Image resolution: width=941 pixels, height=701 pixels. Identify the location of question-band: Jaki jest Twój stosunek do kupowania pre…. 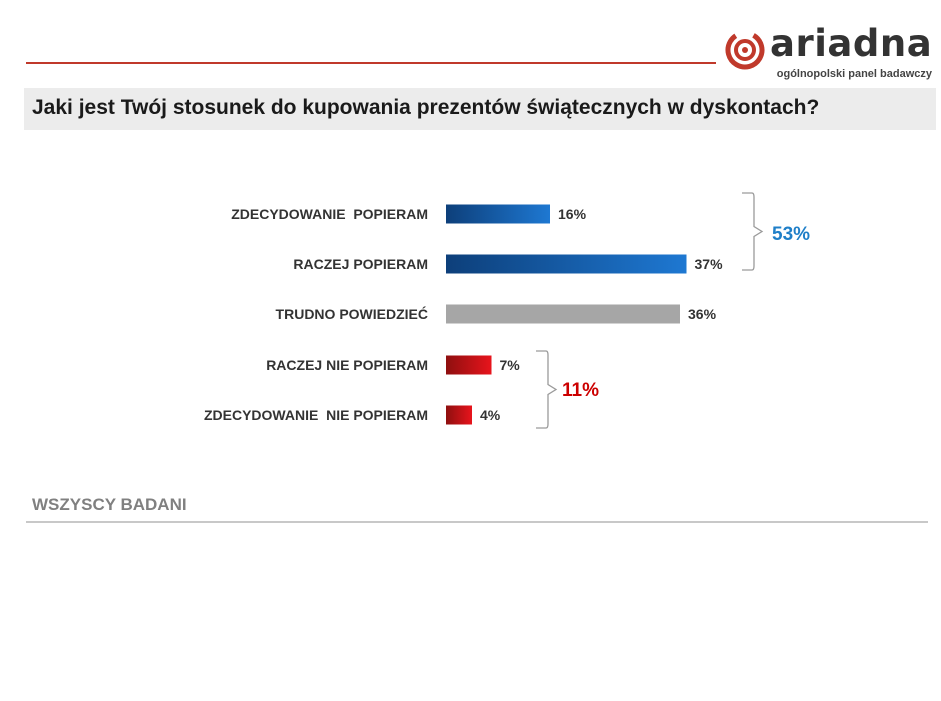
(480, 109).